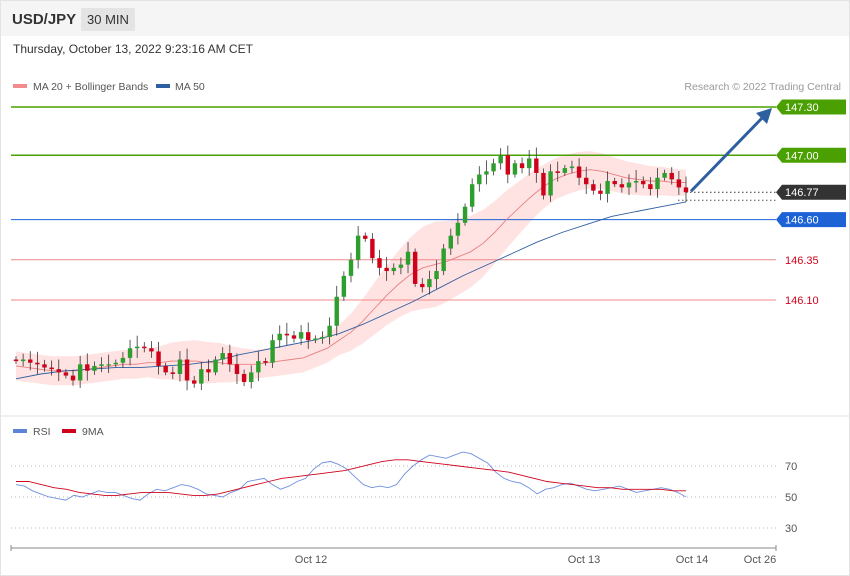 This screenshot has width=850, height=576. What do you see at coordinates (811, 203) in the screenshot?
I see `level-labels: 147.30 147.00 146.77 146.60 146.35 146.10` at bounding box center [811, 203].